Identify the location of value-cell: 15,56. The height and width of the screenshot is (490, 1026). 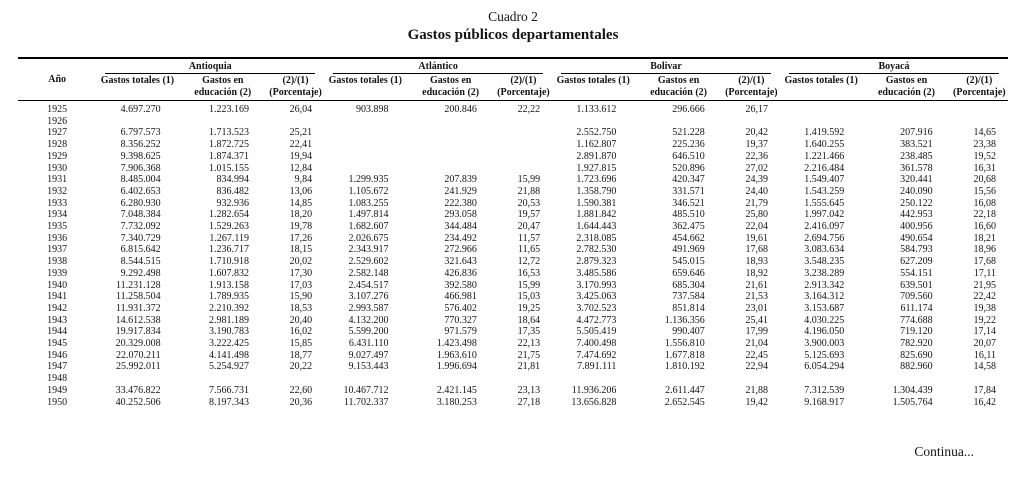
(985, 191).